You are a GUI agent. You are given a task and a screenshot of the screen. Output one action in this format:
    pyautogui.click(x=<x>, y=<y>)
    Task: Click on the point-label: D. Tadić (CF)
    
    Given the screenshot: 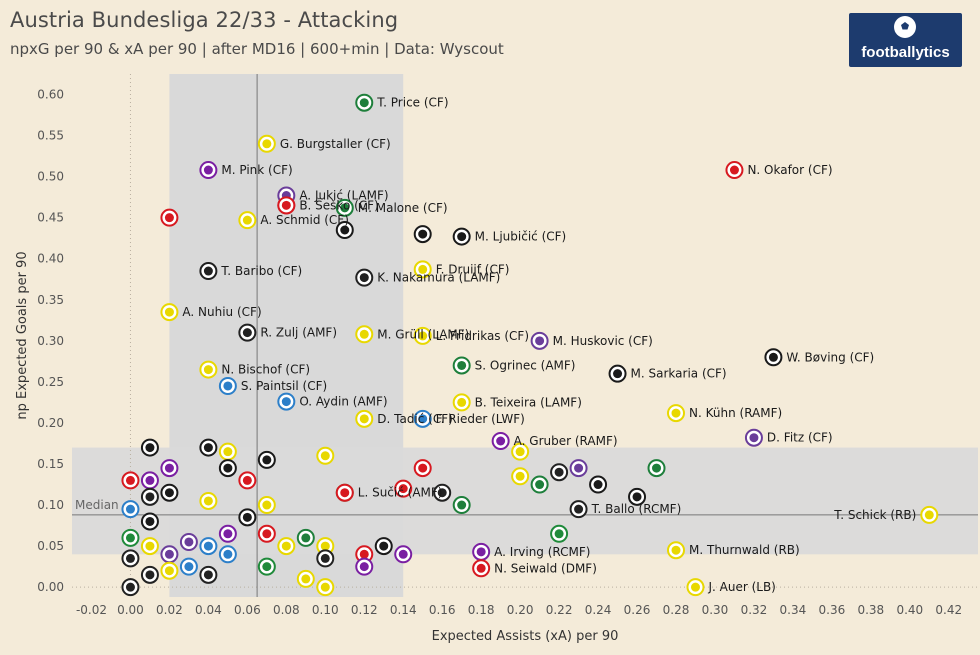 What is the action you would take?
    pyautogui.click(x=415, y=419)
    